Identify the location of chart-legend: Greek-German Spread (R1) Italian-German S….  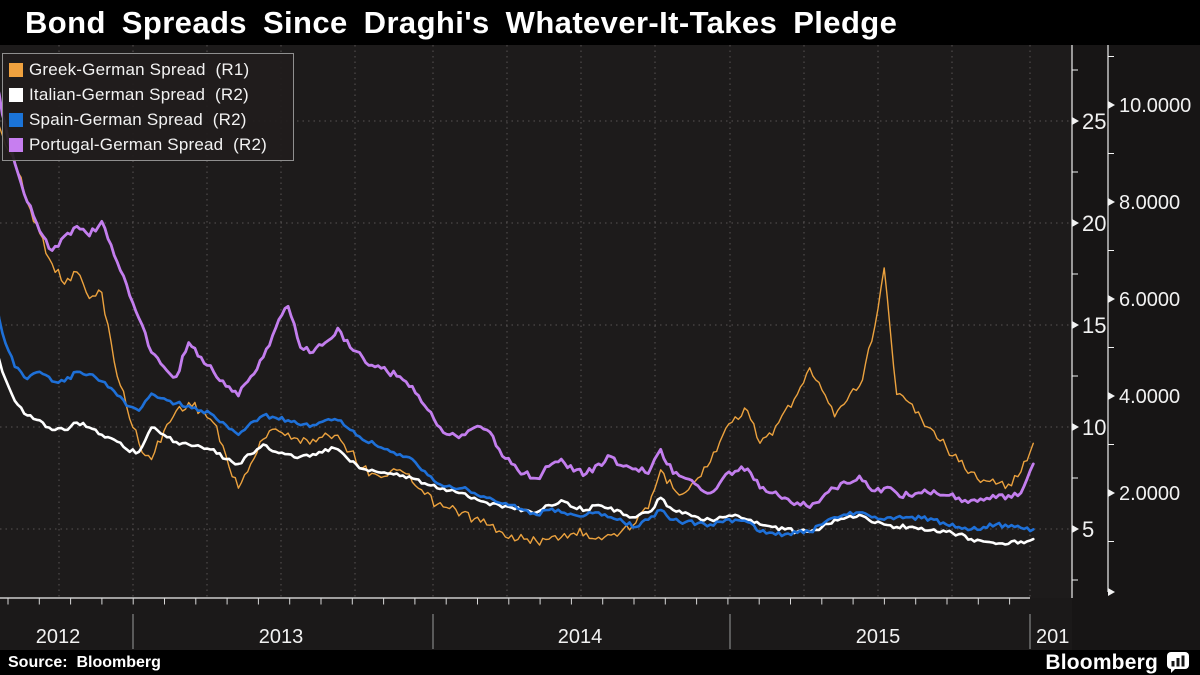
(148, 107).